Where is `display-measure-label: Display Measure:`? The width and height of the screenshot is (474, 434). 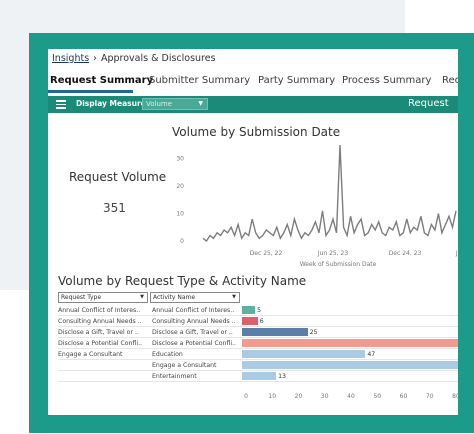 display-measure-label: Display Measure: is located at coordinates (112, 103).